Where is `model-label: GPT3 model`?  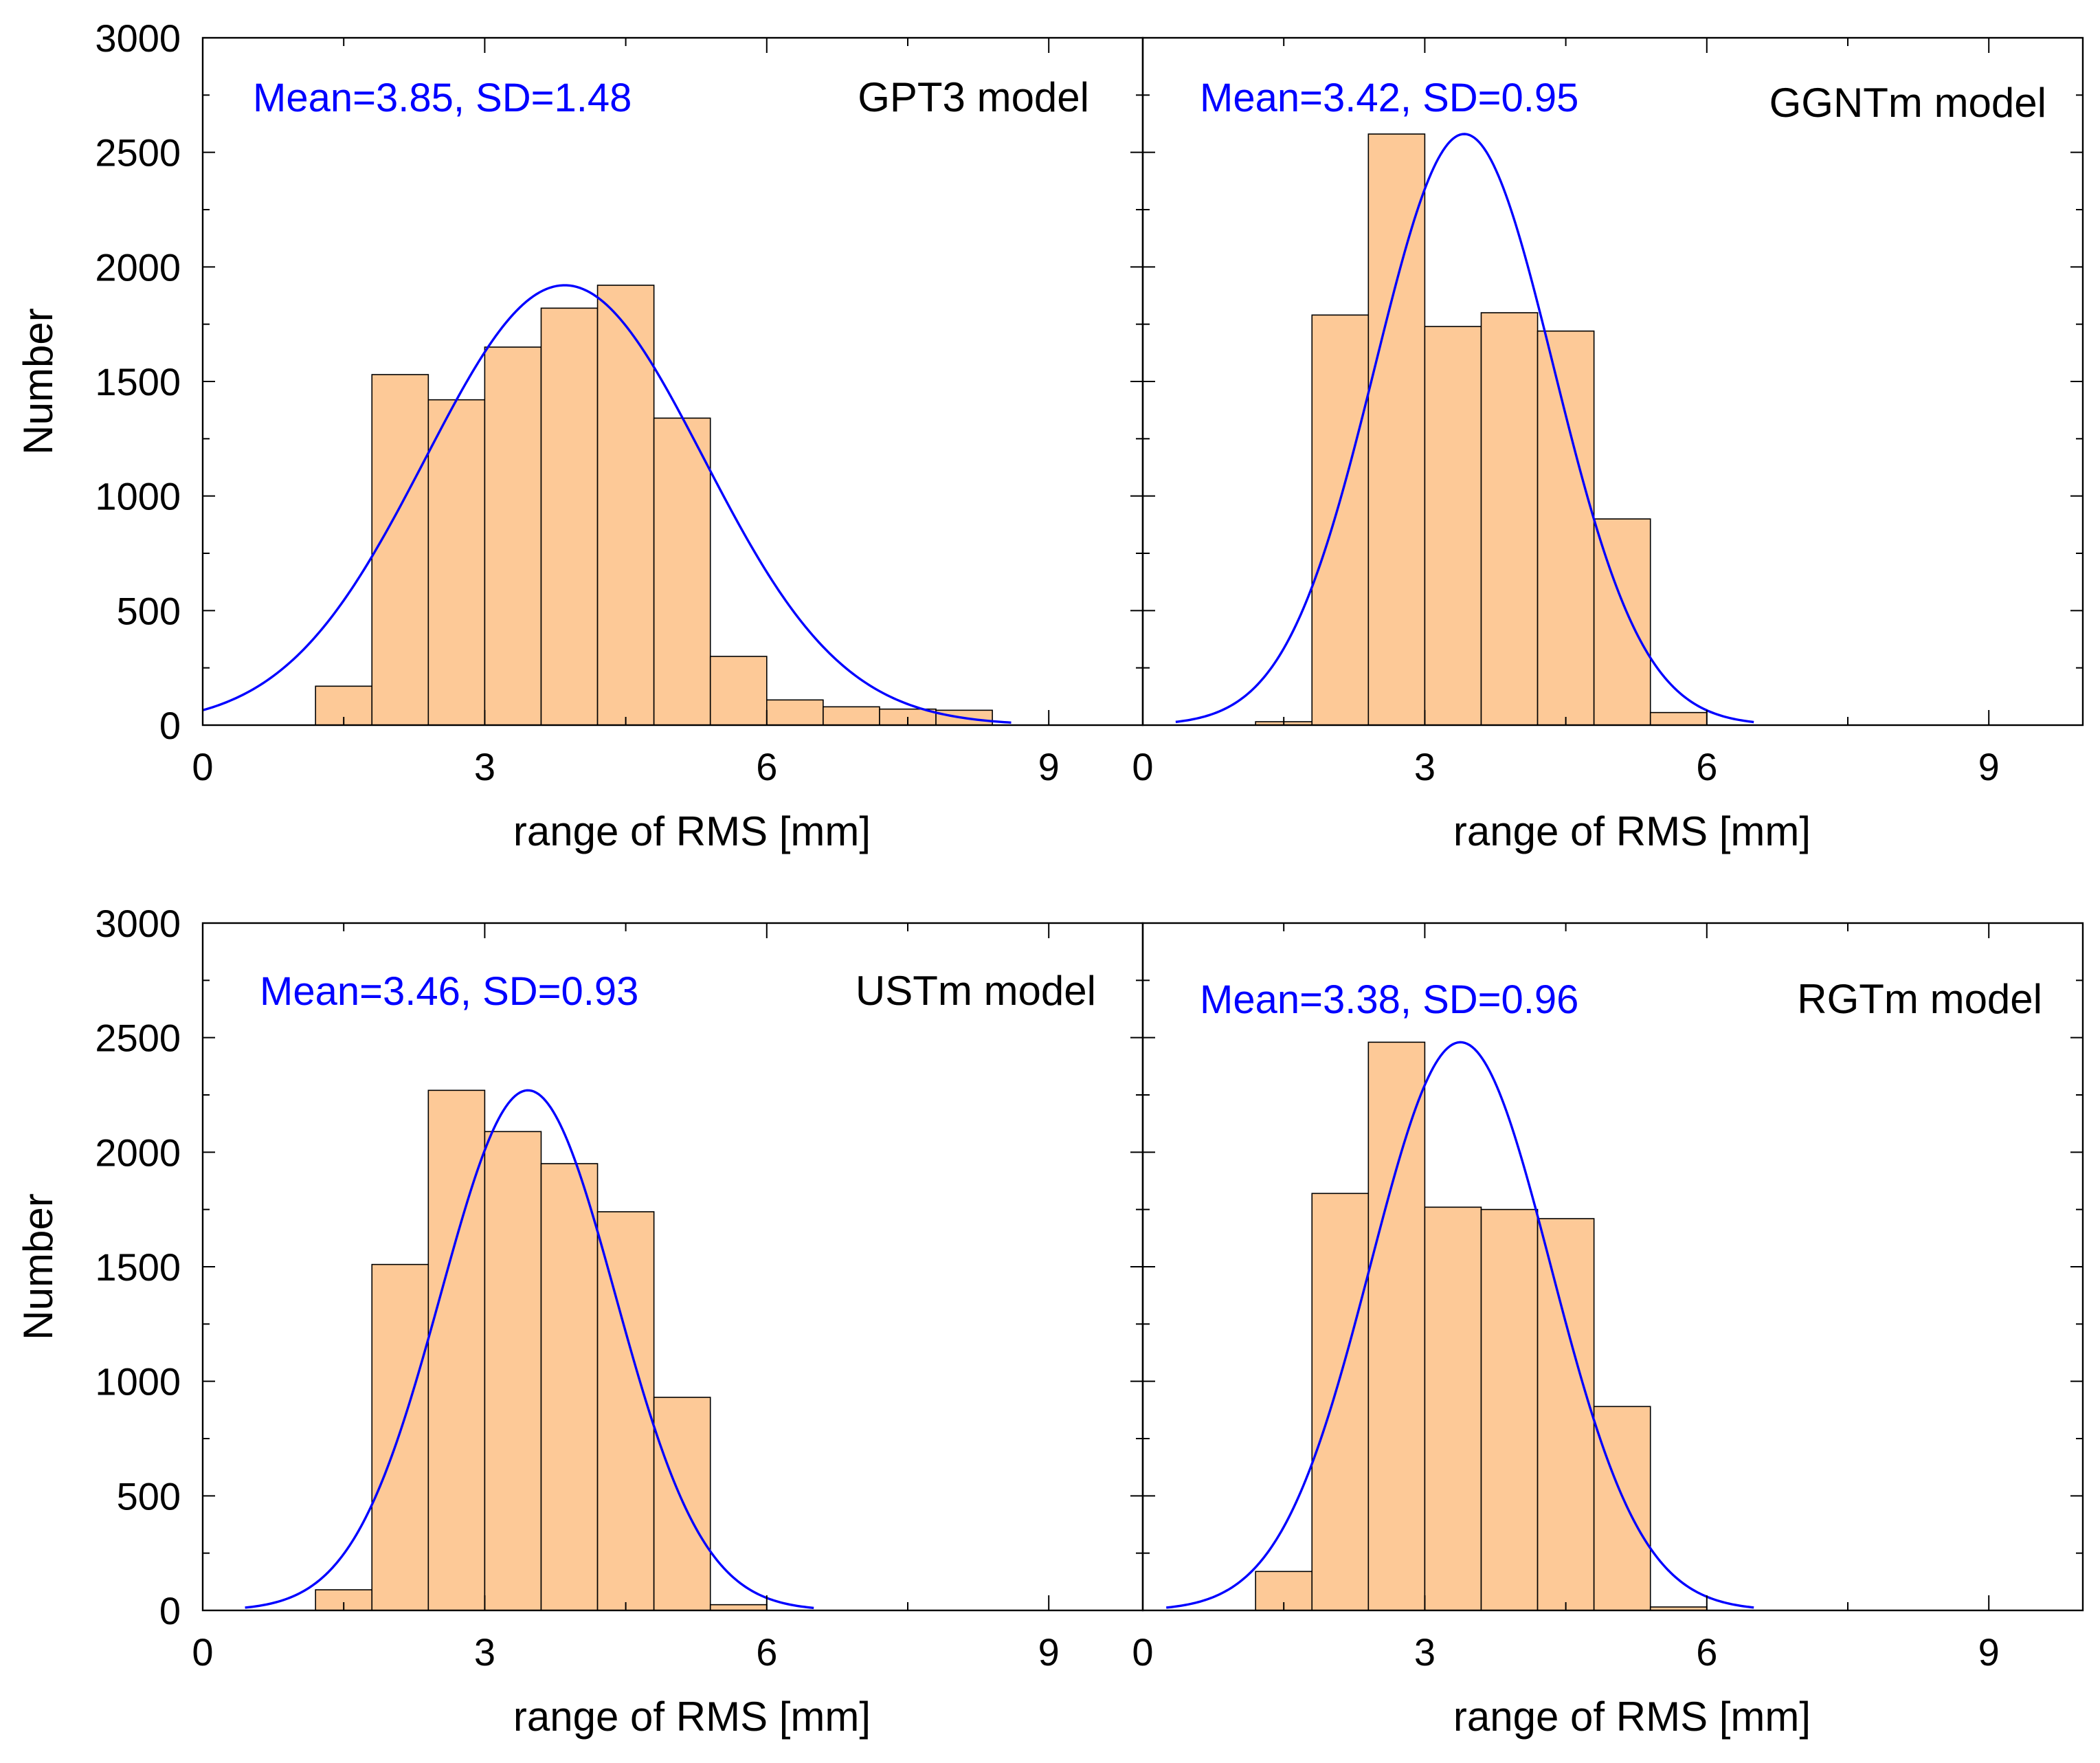 model-label: GPT3 model is located at coordinates (973, 97).